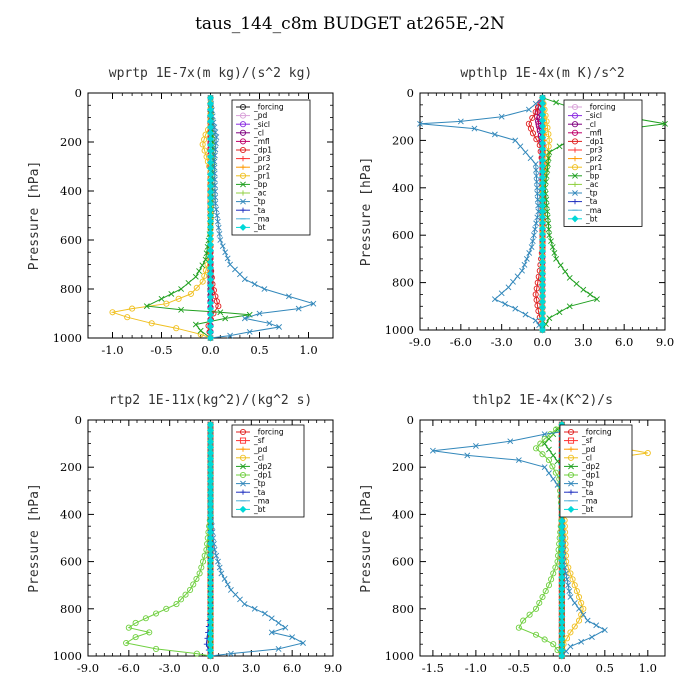 The width and height of the screenshot is (700, 700). What do you see at coordinates (262, 158) in the screenshot?
I see `legend-label: _pr3` at bounding box center [262, 158].